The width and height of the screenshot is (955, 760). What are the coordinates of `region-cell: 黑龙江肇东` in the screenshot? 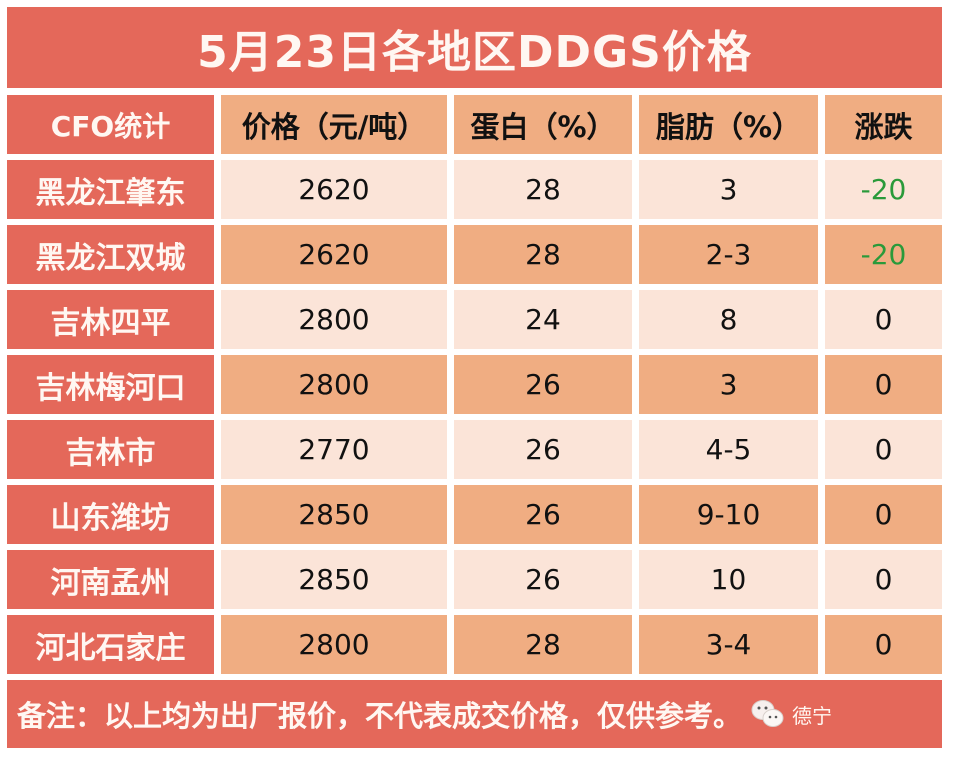 It's located at (110, 189).